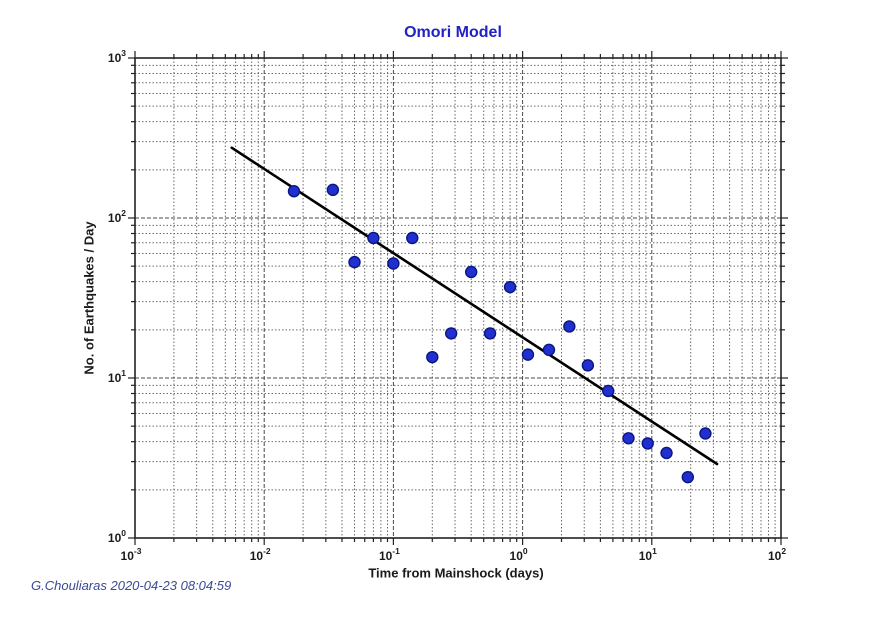 The height and width of the screenshot is (622, 880). Describe the element at coordinates (117, 376) in the screenshot. I see `y-tick-label: 10¹` at that location.